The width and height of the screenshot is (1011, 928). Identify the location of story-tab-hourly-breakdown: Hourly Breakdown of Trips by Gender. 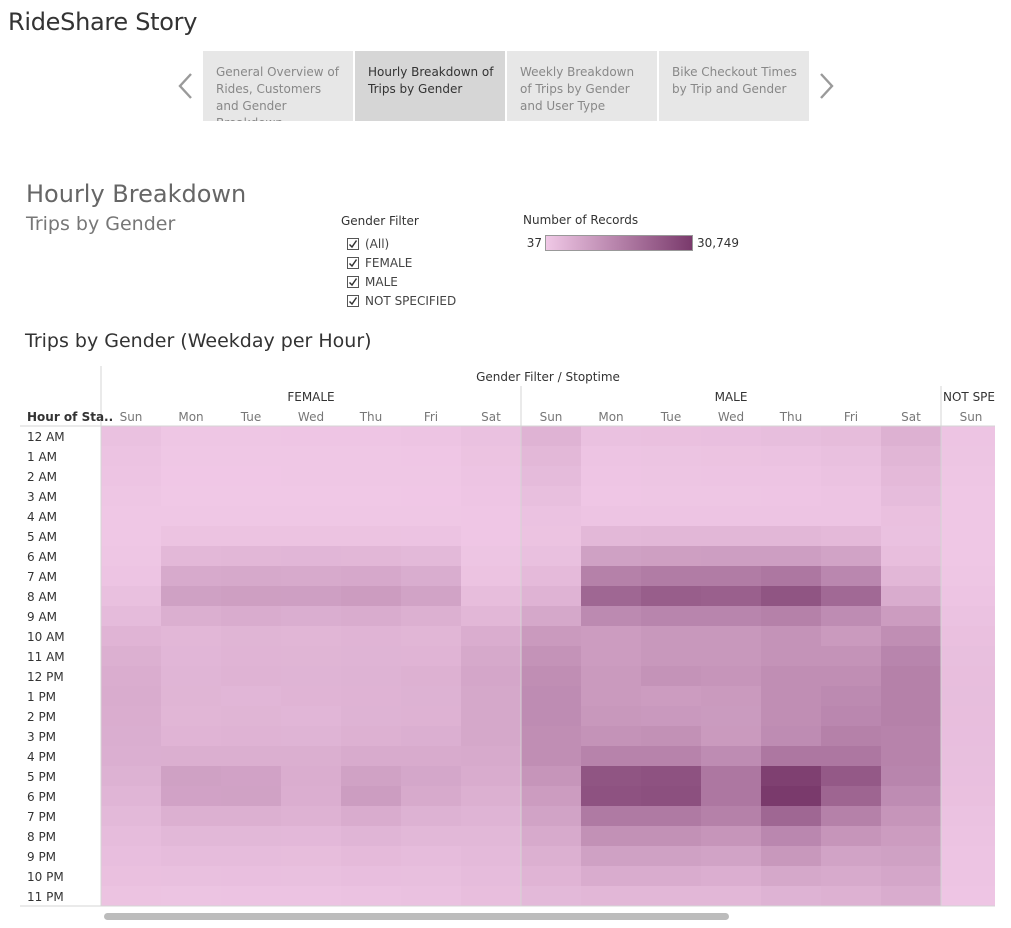
(430, 86).